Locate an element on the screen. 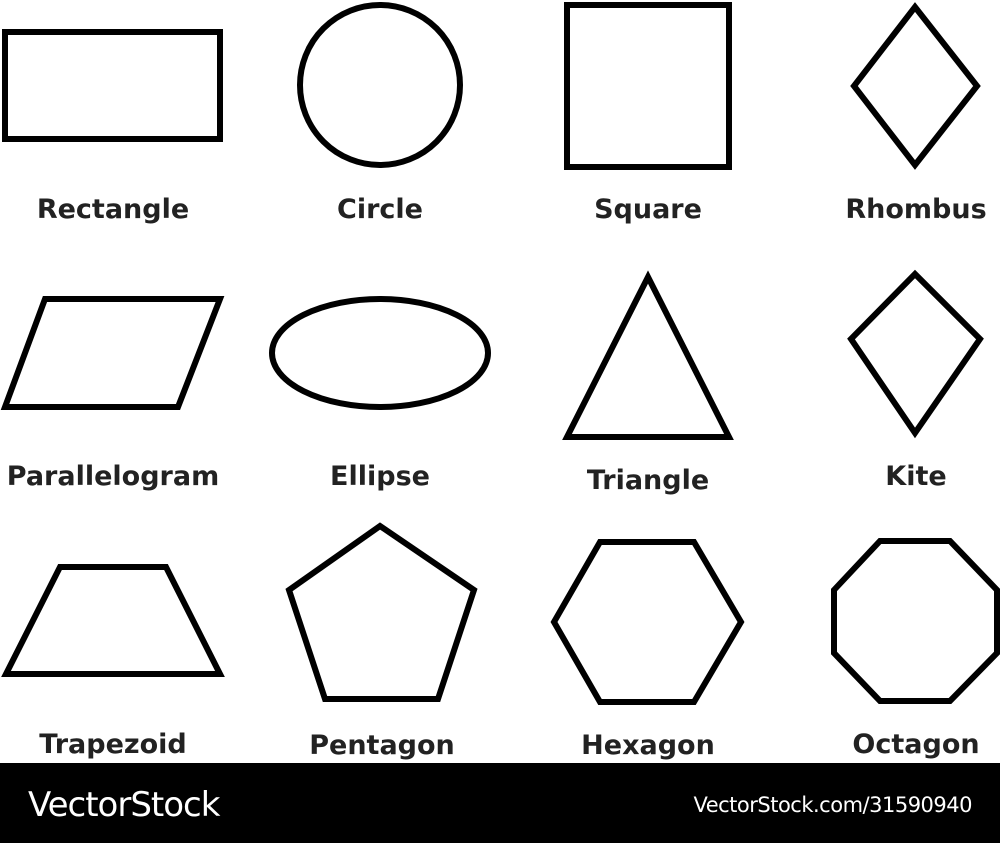  kite-label: Kite is located at coordinates (916, 476).